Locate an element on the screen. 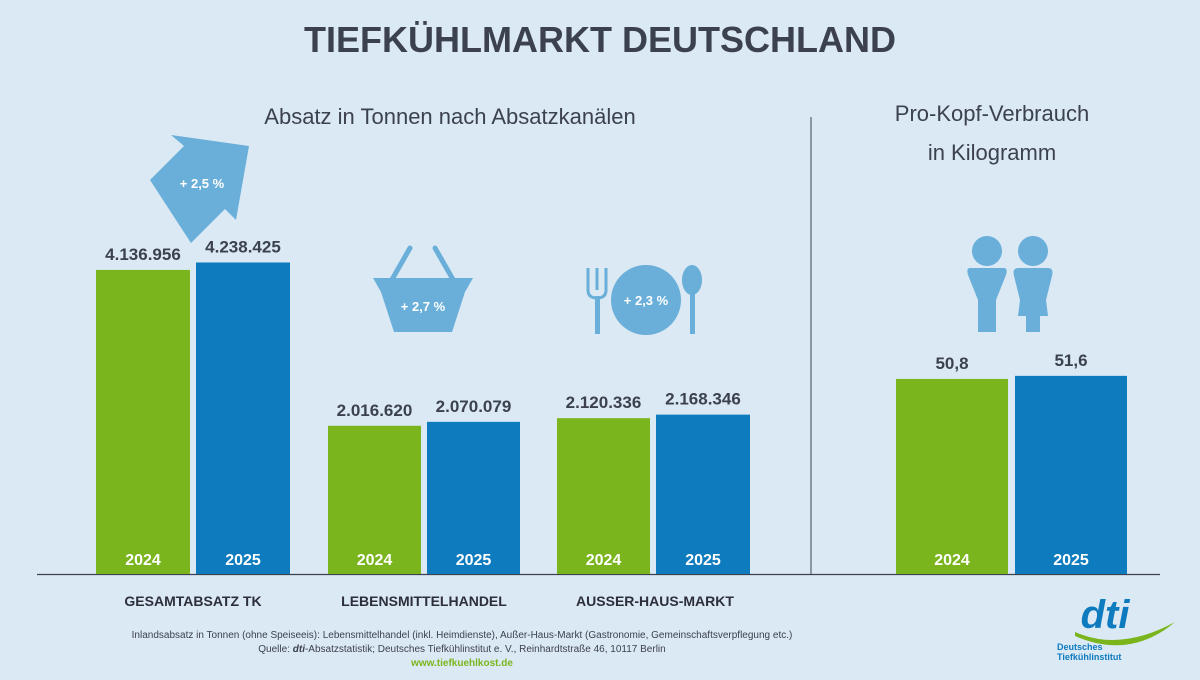 The width and height of the screenshot is (1200, 680). data-label: 2.016.620 is located at coordinates (375, 410).